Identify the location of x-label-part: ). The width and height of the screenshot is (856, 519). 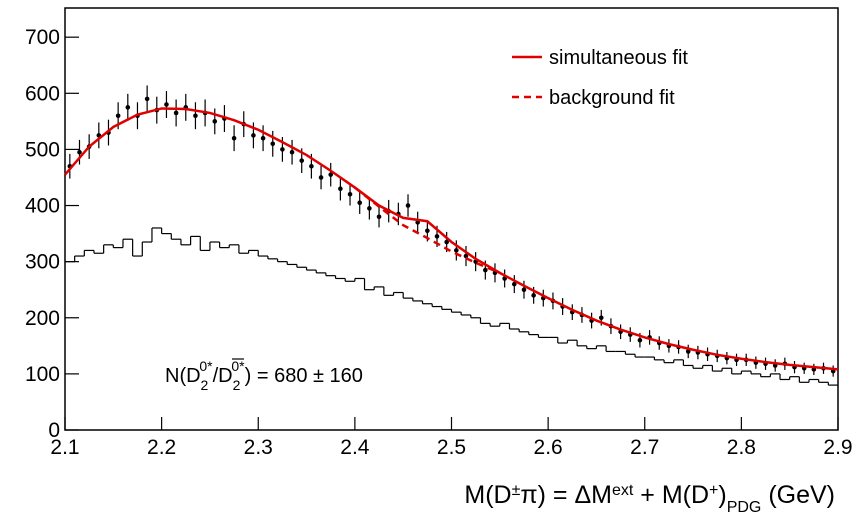
(722, 495).